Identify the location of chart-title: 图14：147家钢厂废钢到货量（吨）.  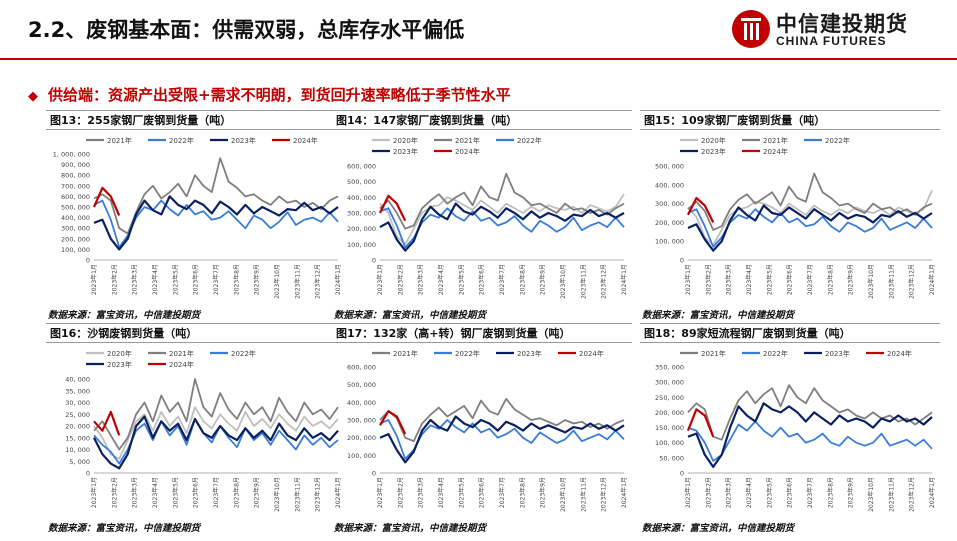
(482, 120).